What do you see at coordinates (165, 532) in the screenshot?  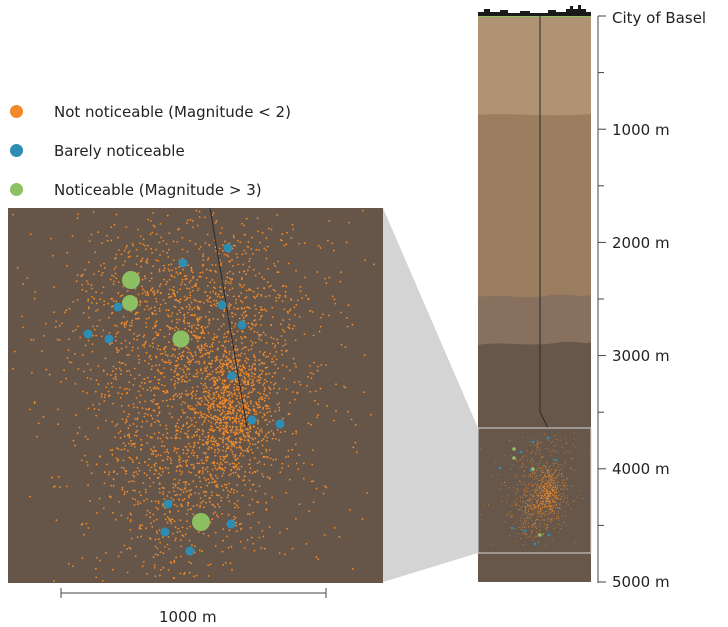 I see `barely-noticeable-event-dot` at bounding box center [165, 532].